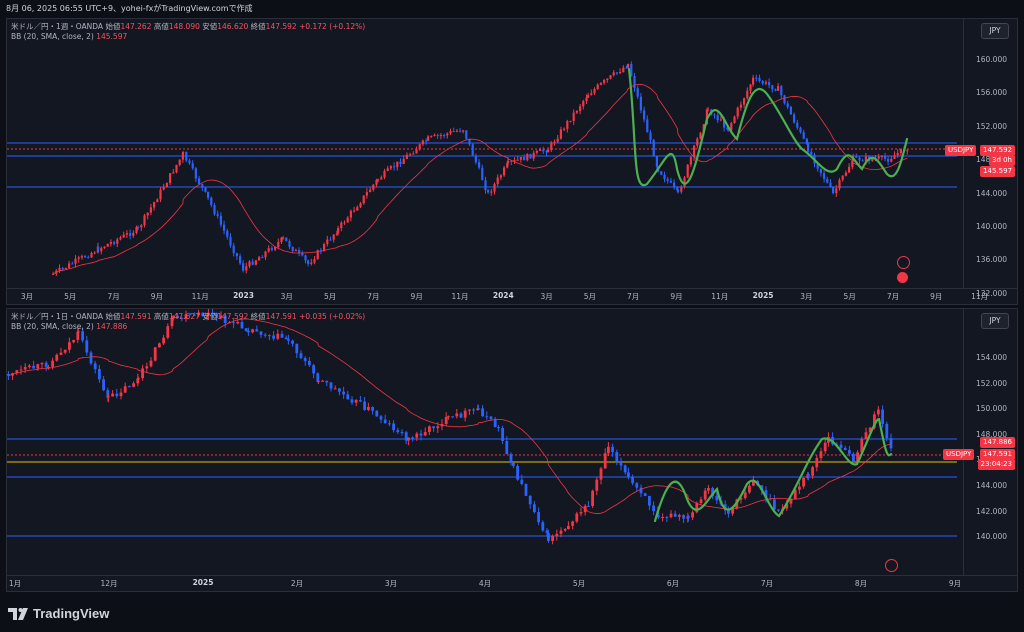  I want to click on weekly-bb-legend: BB (20, SMA, close, 2) 145.597, so click(69, 36).